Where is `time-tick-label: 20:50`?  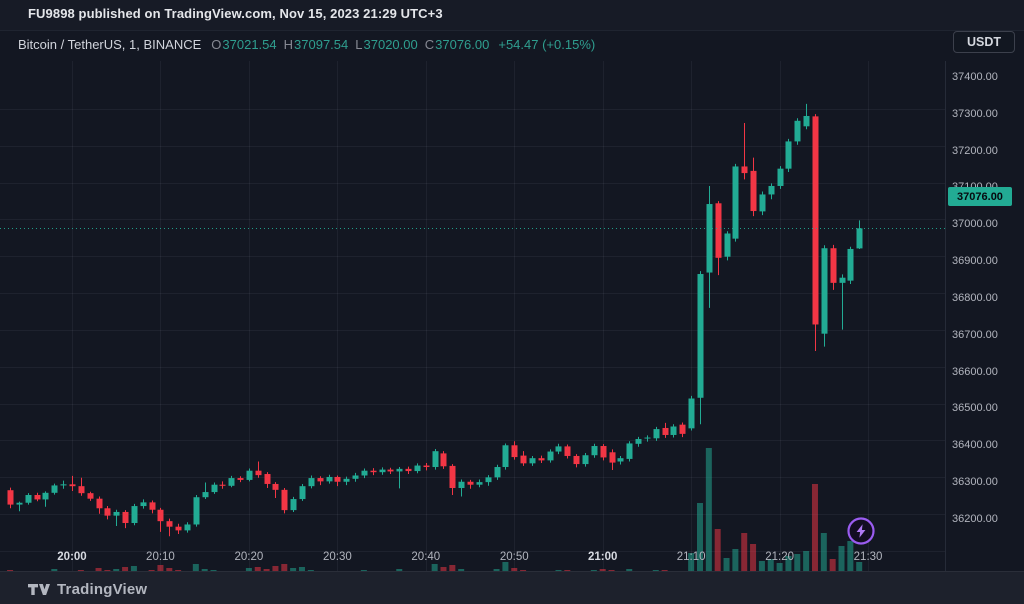
time-tick-label: 20:50 is located at coordinates (514, 557).